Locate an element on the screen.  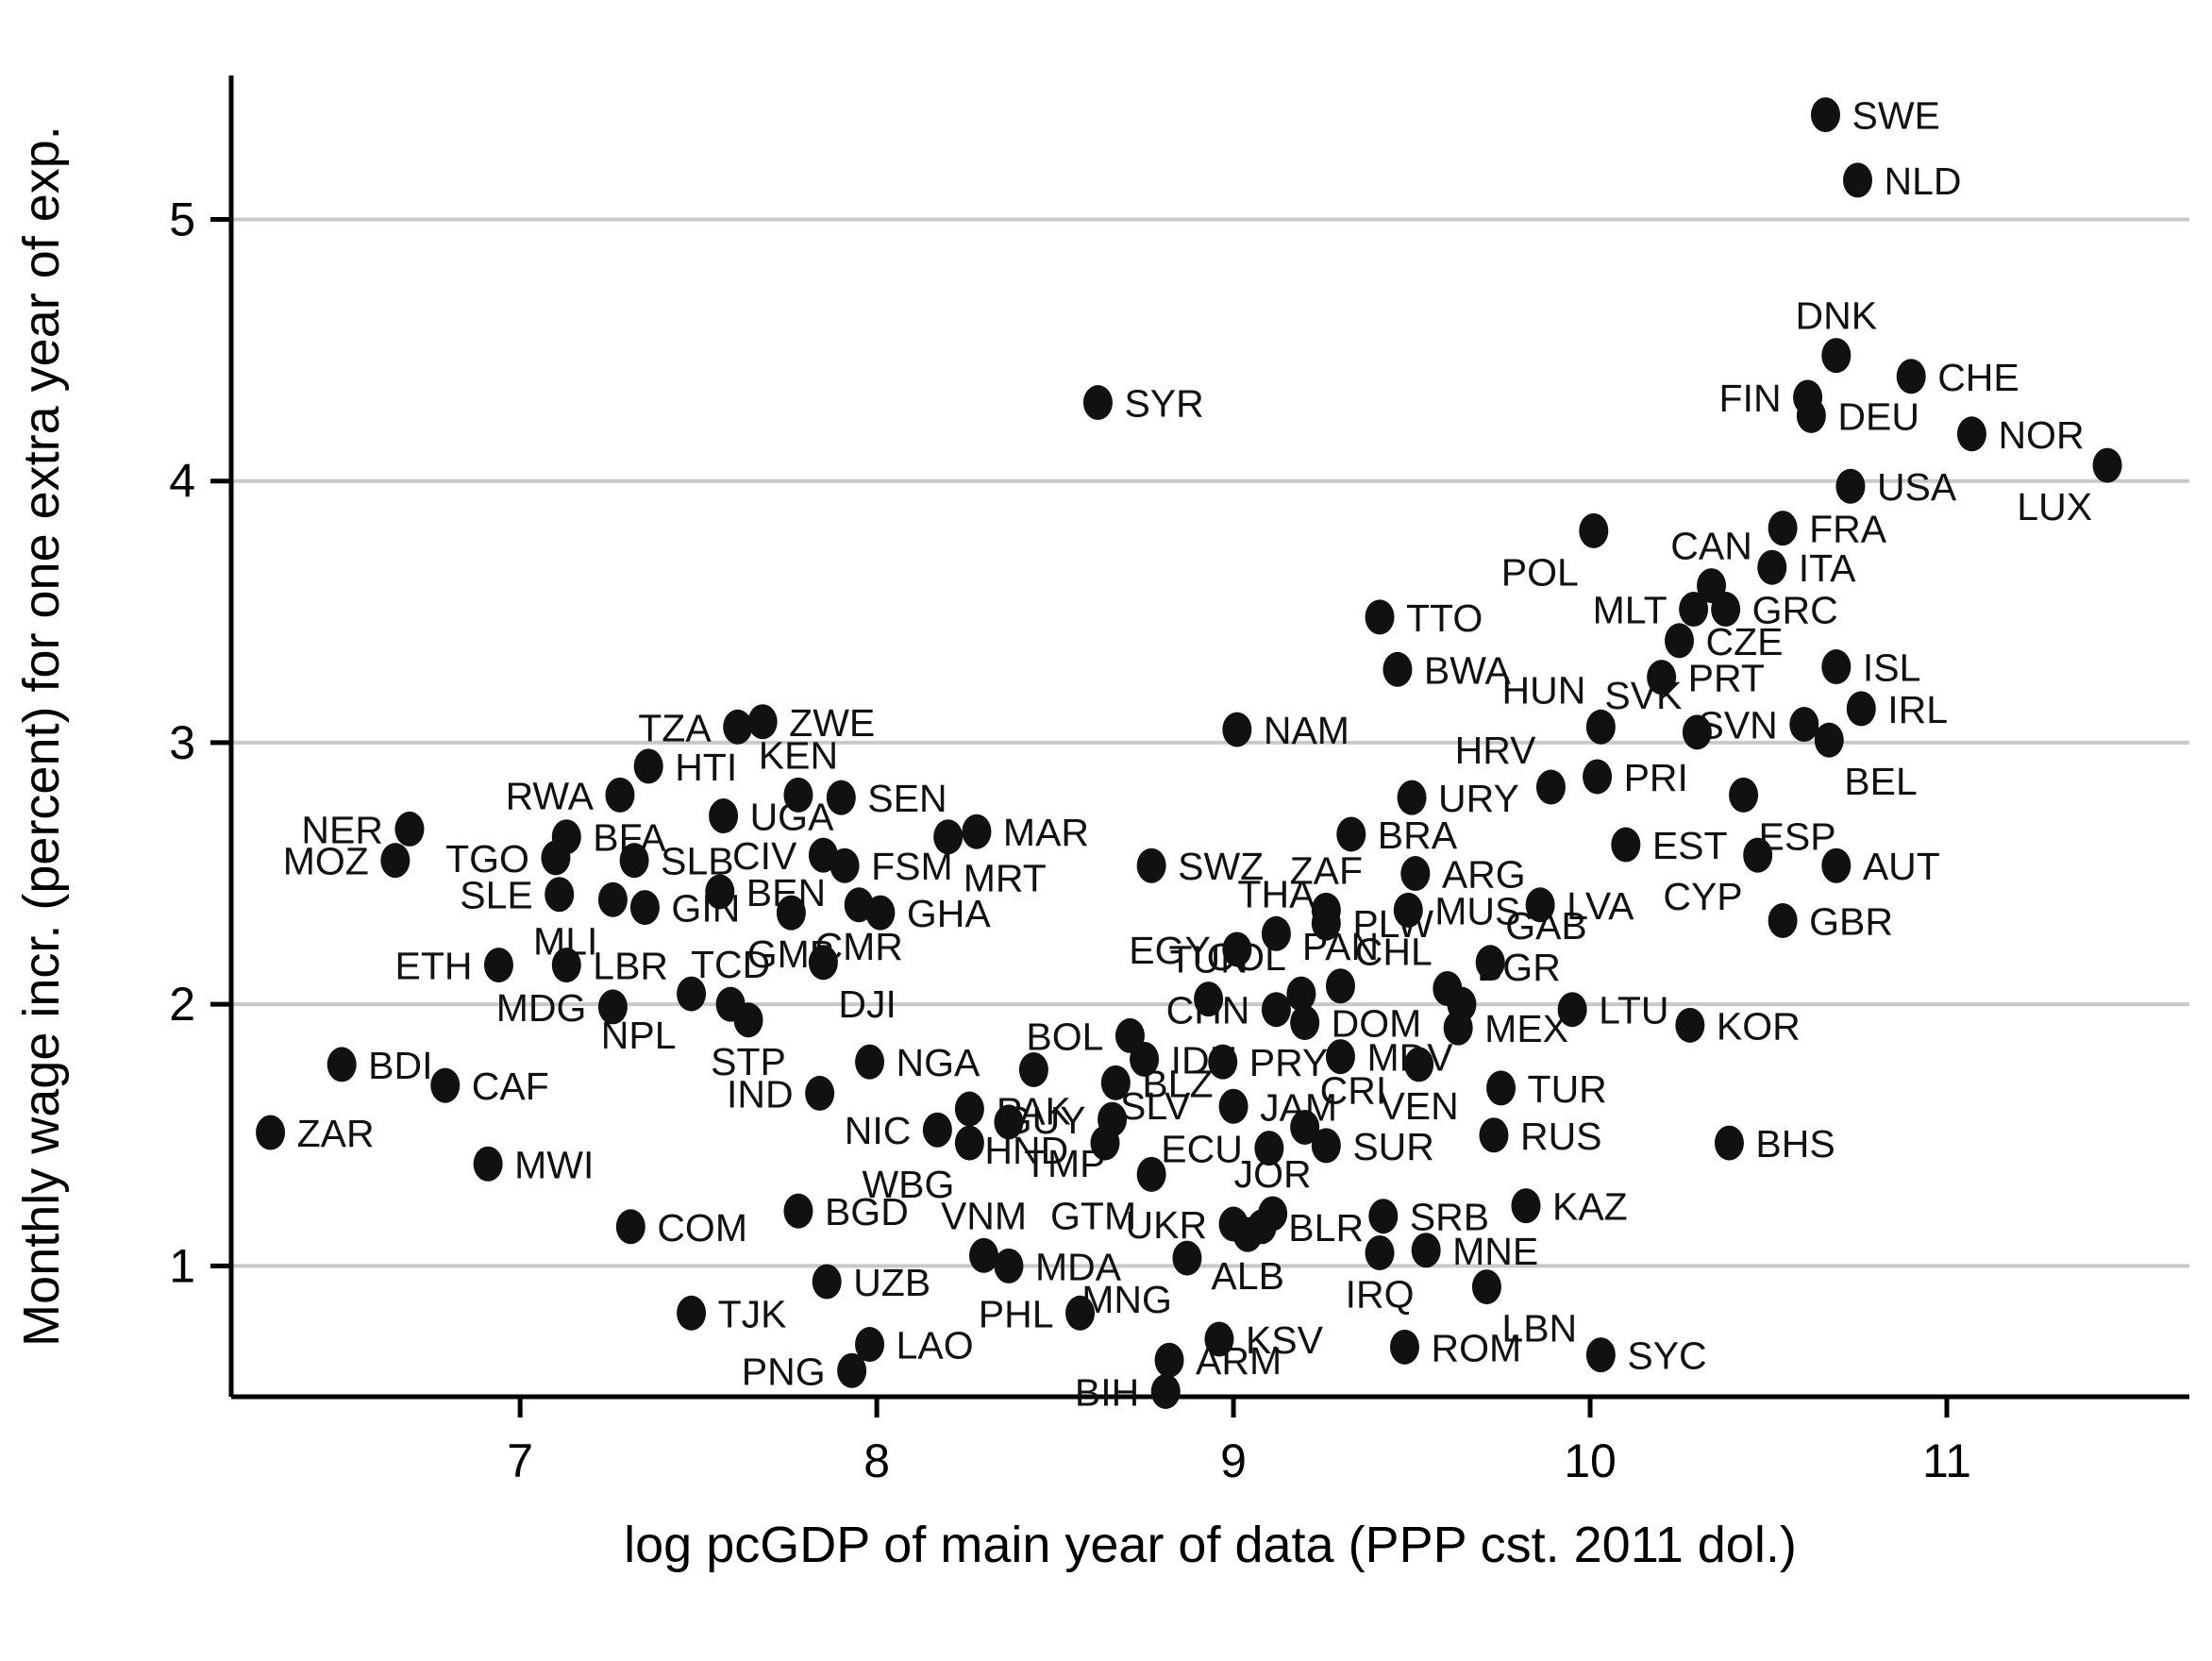
marker-ZAR is located at coordinates (271, 1132).